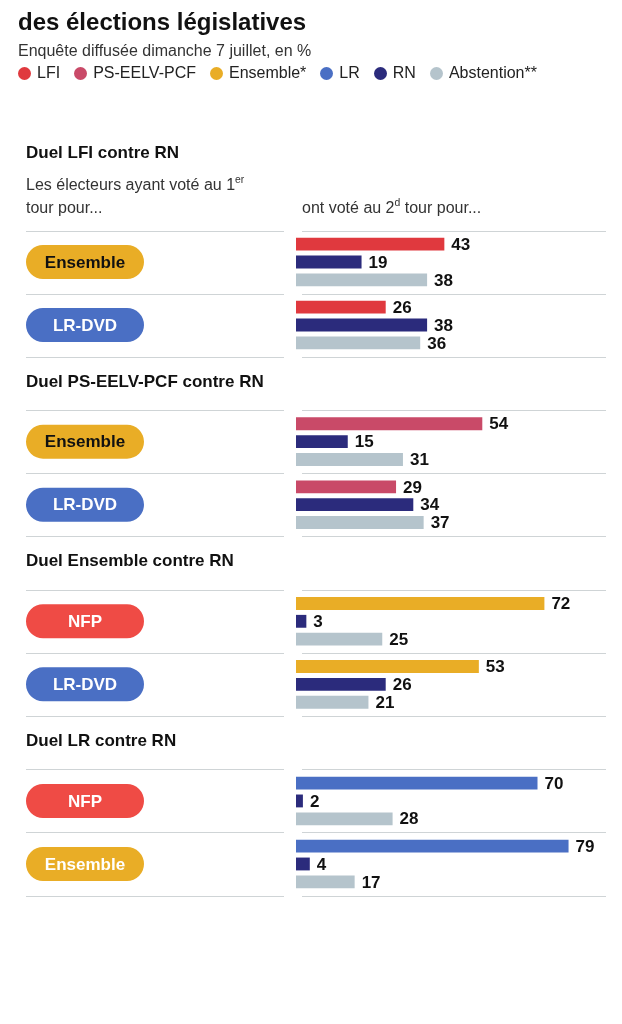 The height and width of the screenshot is (1024, 622). Describe the element at coordinates (585, 846) in the screenshot. I see `data-label: 79` at that location.